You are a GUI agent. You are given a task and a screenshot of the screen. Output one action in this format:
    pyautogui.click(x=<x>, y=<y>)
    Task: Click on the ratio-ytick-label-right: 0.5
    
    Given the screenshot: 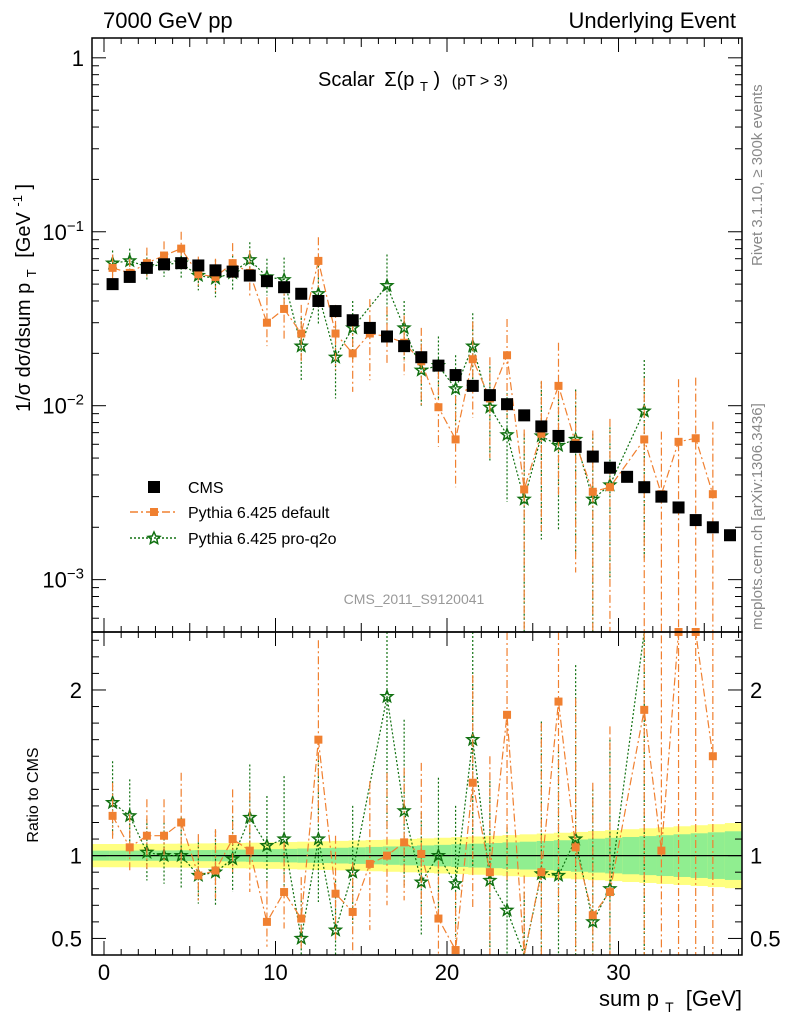 What is the action you would take?
    pyautogui.click(x=765, y=938)
    